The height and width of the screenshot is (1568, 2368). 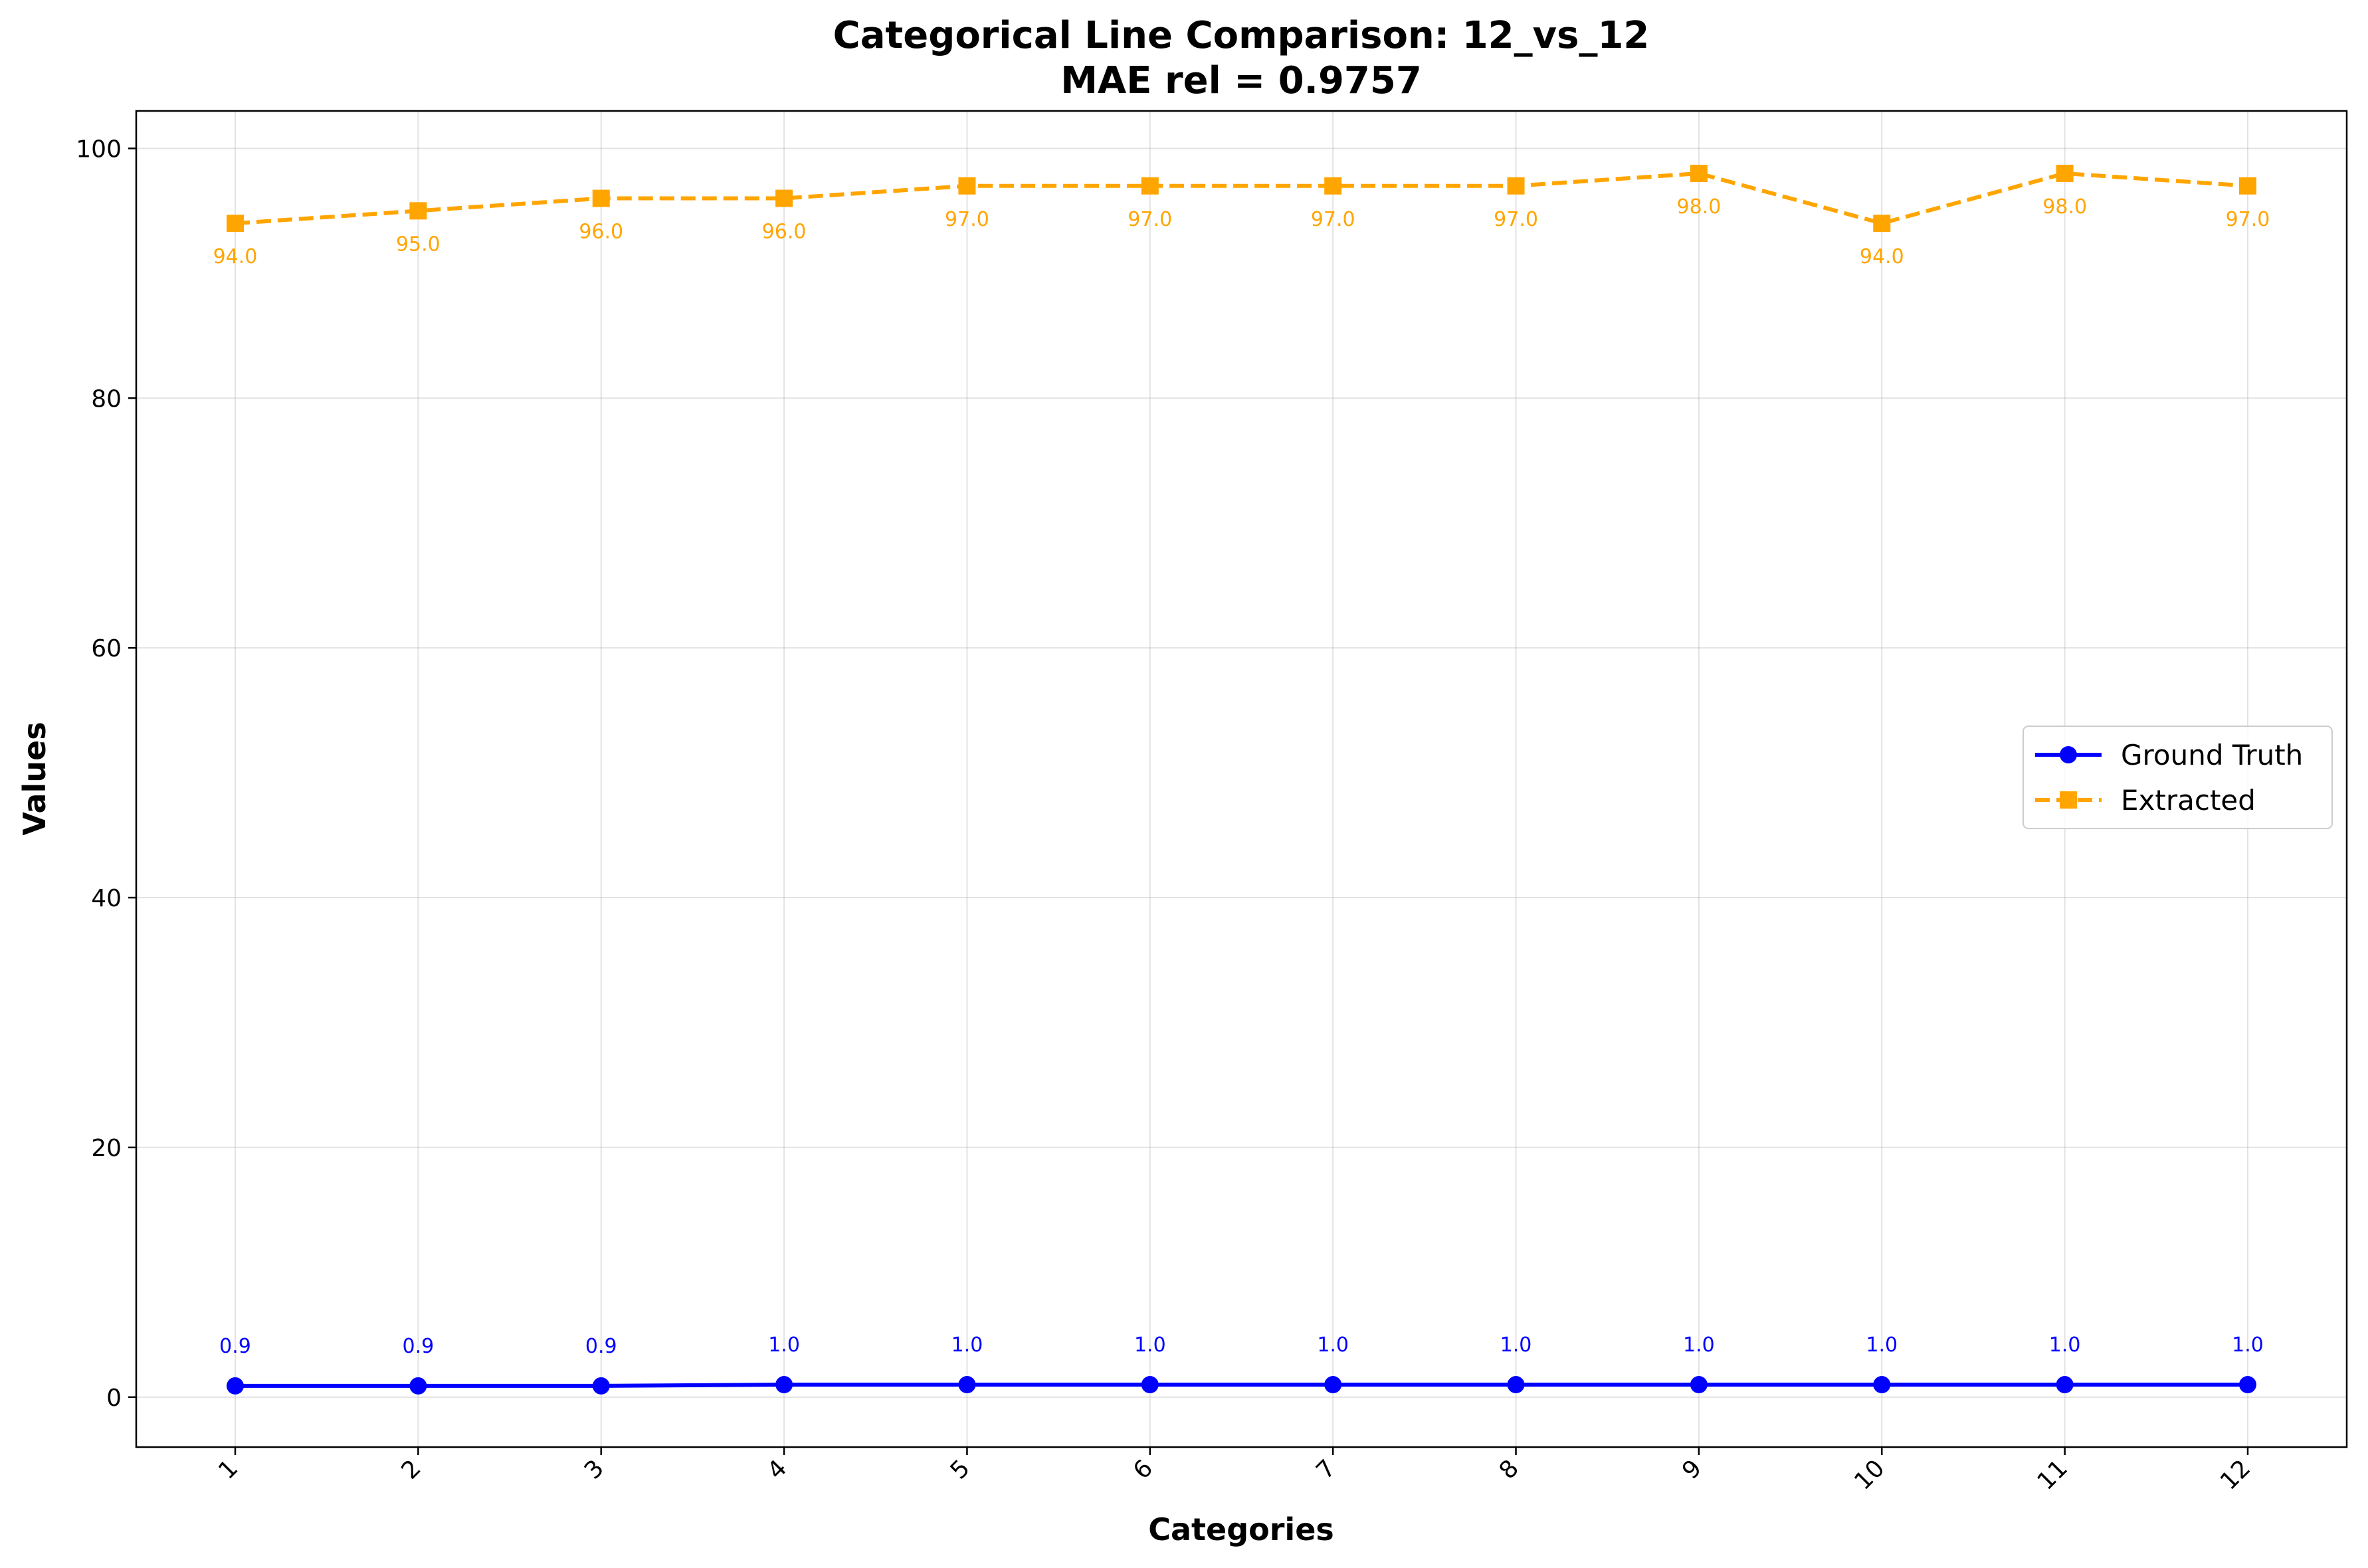 I want to click on legend-entry: Ground Truth, so click(x=2169, y=755).